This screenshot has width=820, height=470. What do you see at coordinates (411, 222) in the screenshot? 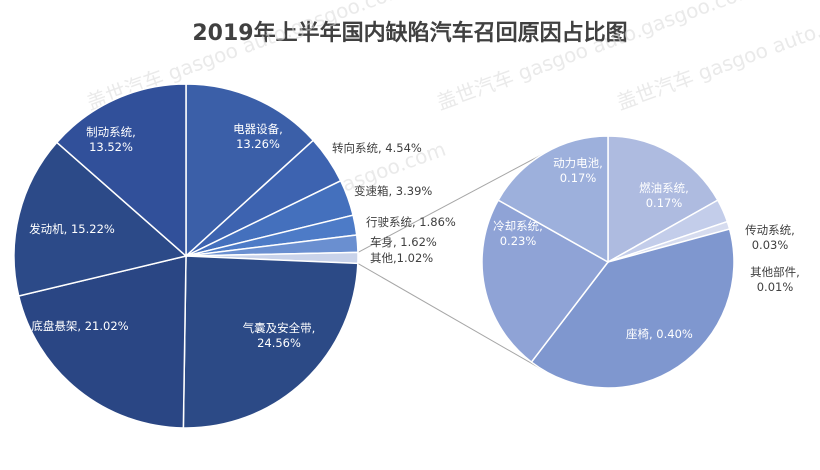
I see `main-label-3: 行驶系统, 1.86%` at bounding box center [411, 222].